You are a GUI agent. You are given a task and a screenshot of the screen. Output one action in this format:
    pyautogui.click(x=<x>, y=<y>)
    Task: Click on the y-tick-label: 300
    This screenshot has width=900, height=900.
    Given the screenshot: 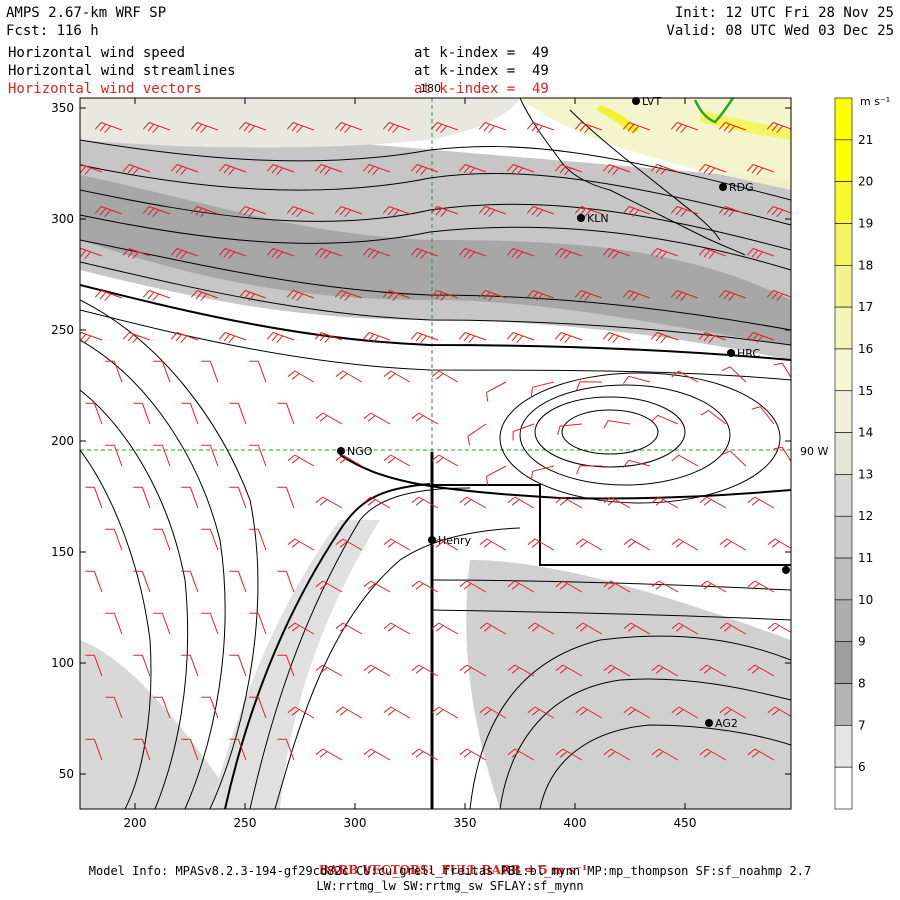 What is the action you would take?
    pyautogui.click(x=62, y=219)
    